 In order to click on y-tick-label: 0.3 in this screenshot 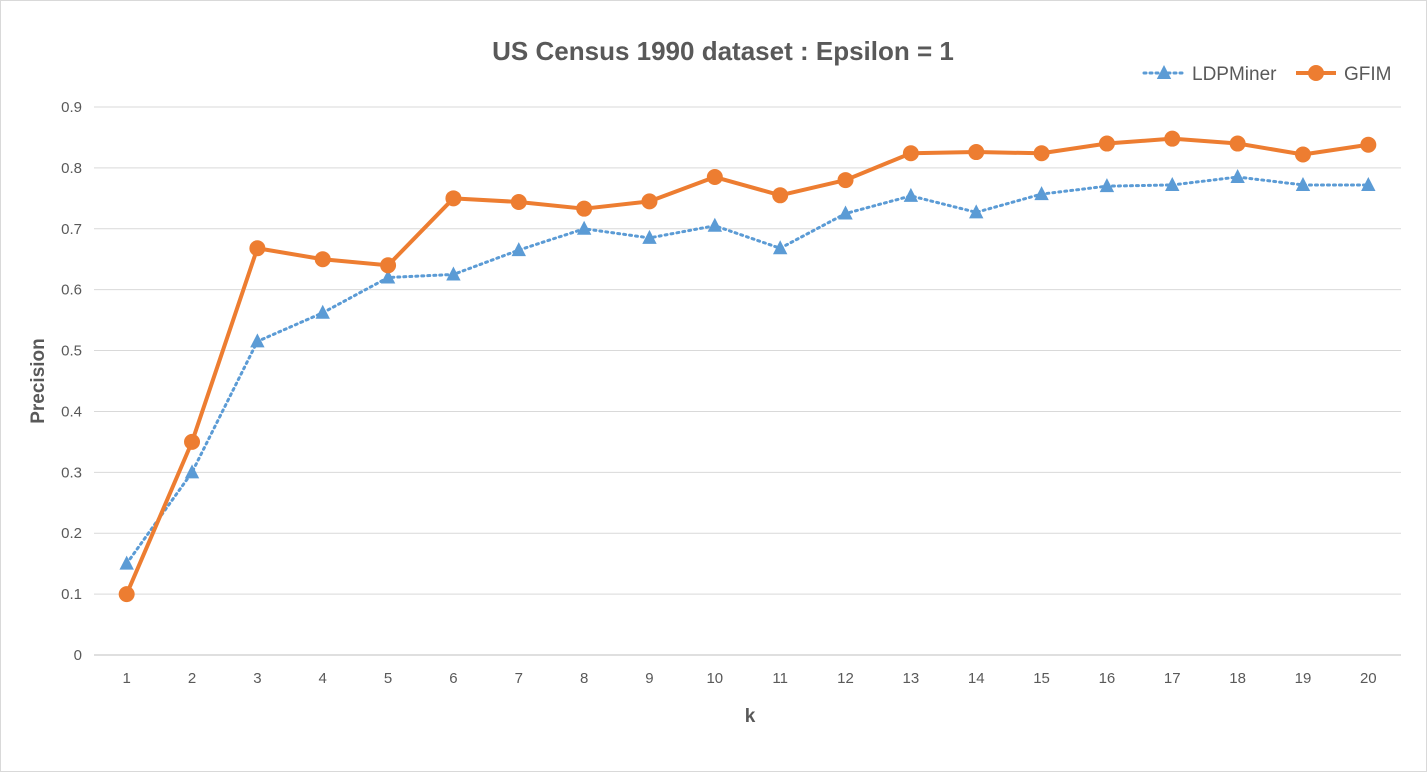, I will do `click(71, 472)`.